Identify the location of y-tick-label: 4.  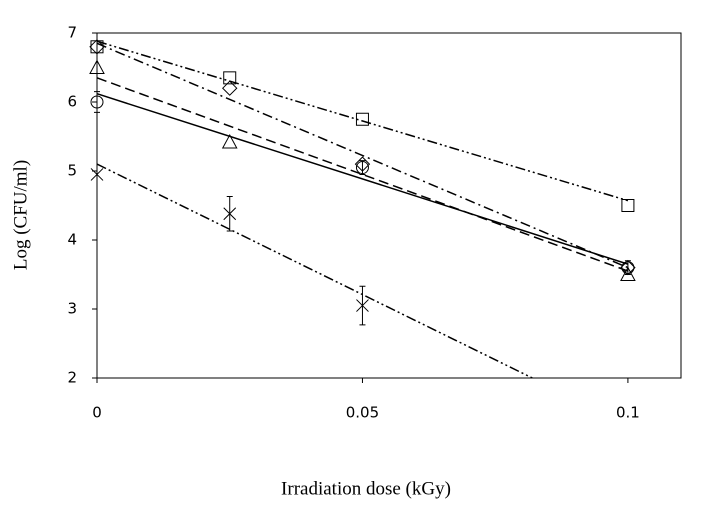
(72, 240).